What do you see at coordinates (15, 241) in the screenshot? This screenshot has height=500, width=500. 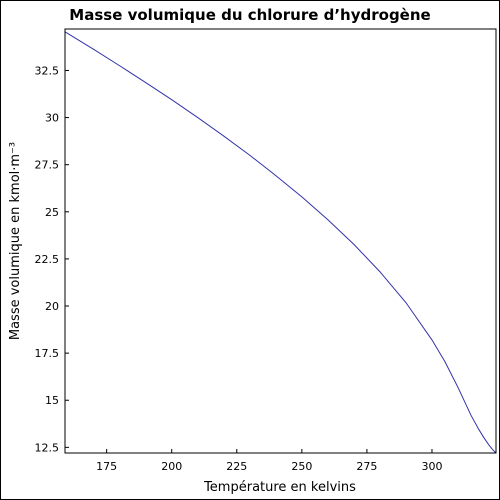 I see `y-axis-label: Masse volumique en kmol·m⁻³` at bounding box center [15, 241].